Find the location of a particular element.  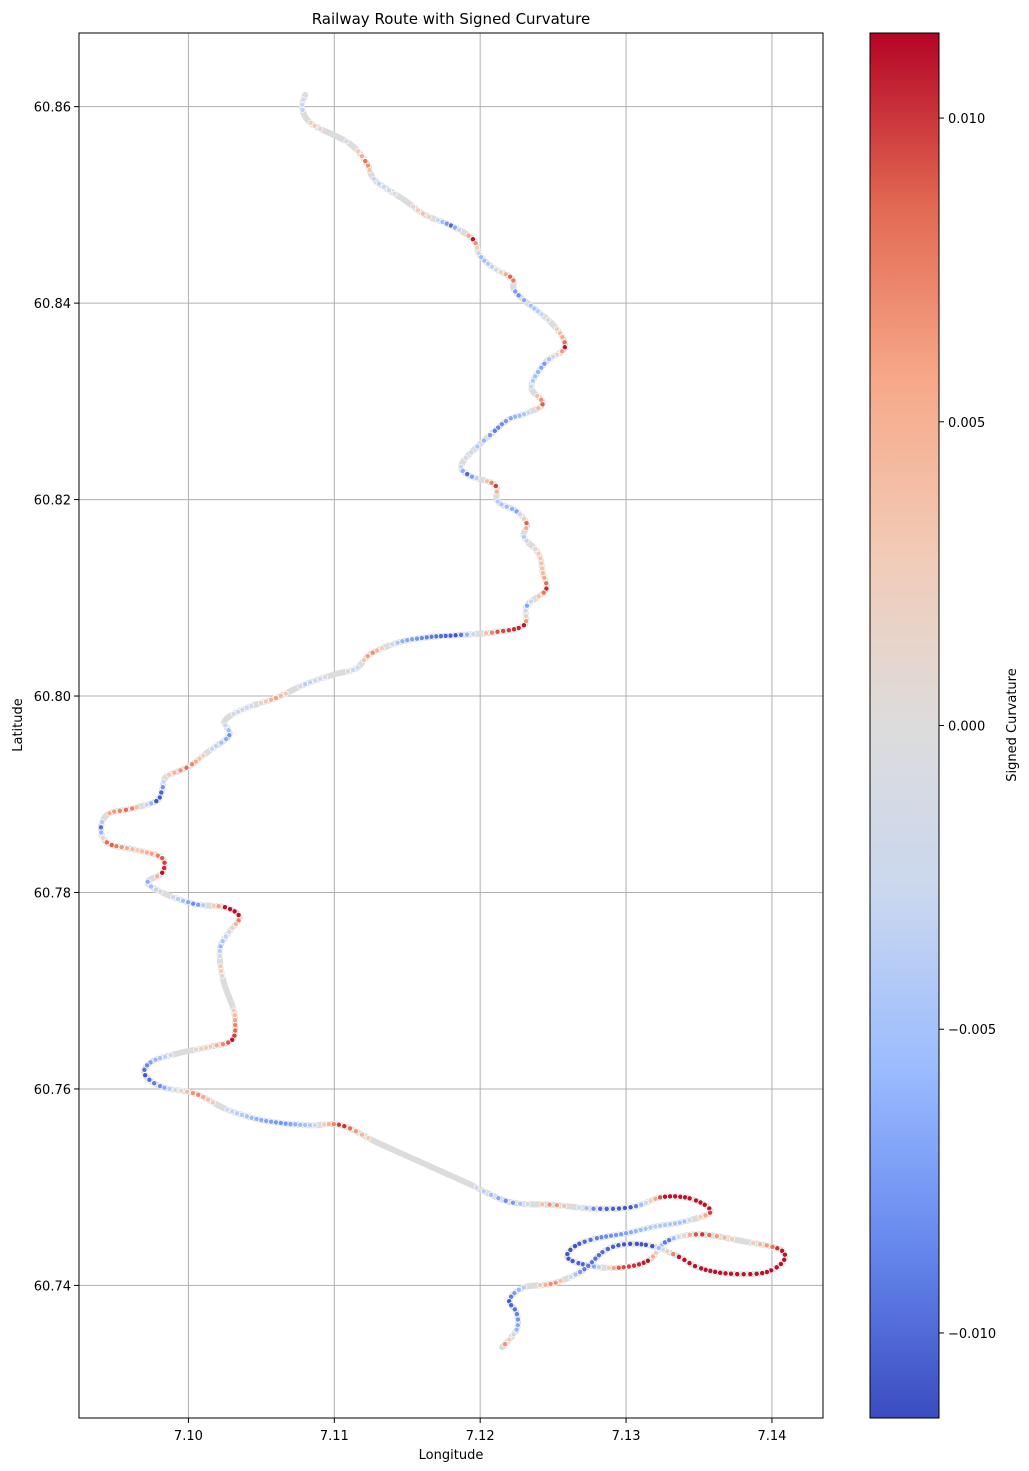

colorbar-tick-label: 0.000 is located at coordinates (966, 727).